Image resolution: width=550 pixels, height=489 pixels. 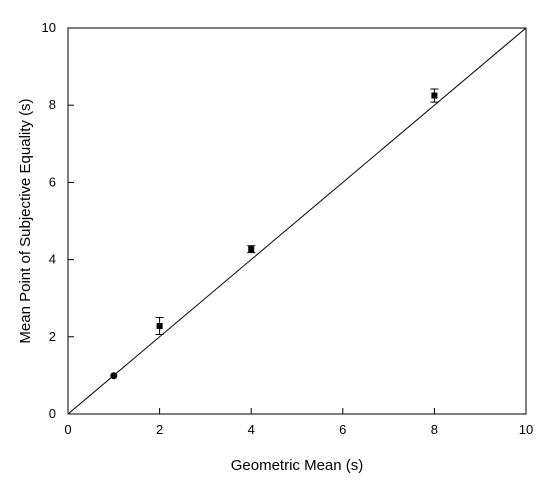 I want to click on y-tick-label: 10, so click(x=49, y=27).